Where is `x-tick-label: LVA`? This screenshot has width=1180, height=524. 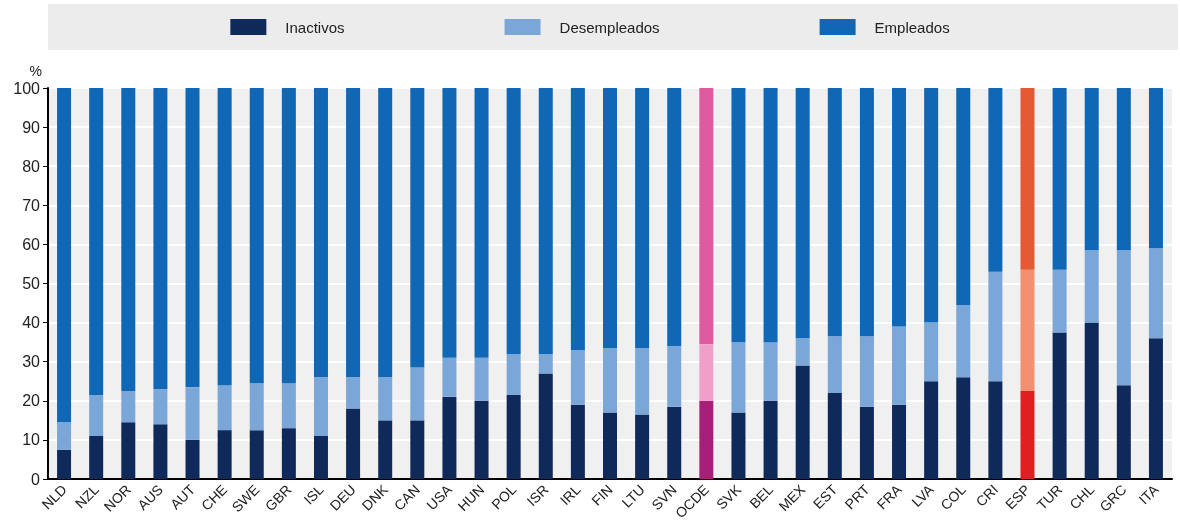
x-tick-label: LVA is located at coordinates (923, 495).